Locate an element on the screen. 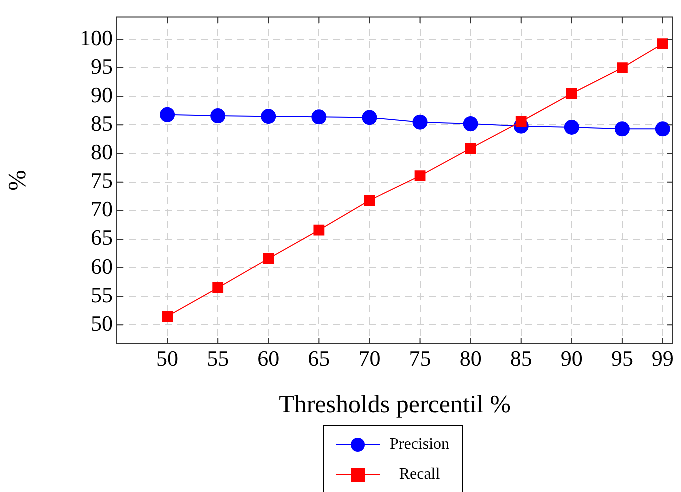  x-tick-label: 80 is located at coordinates (471, 358).